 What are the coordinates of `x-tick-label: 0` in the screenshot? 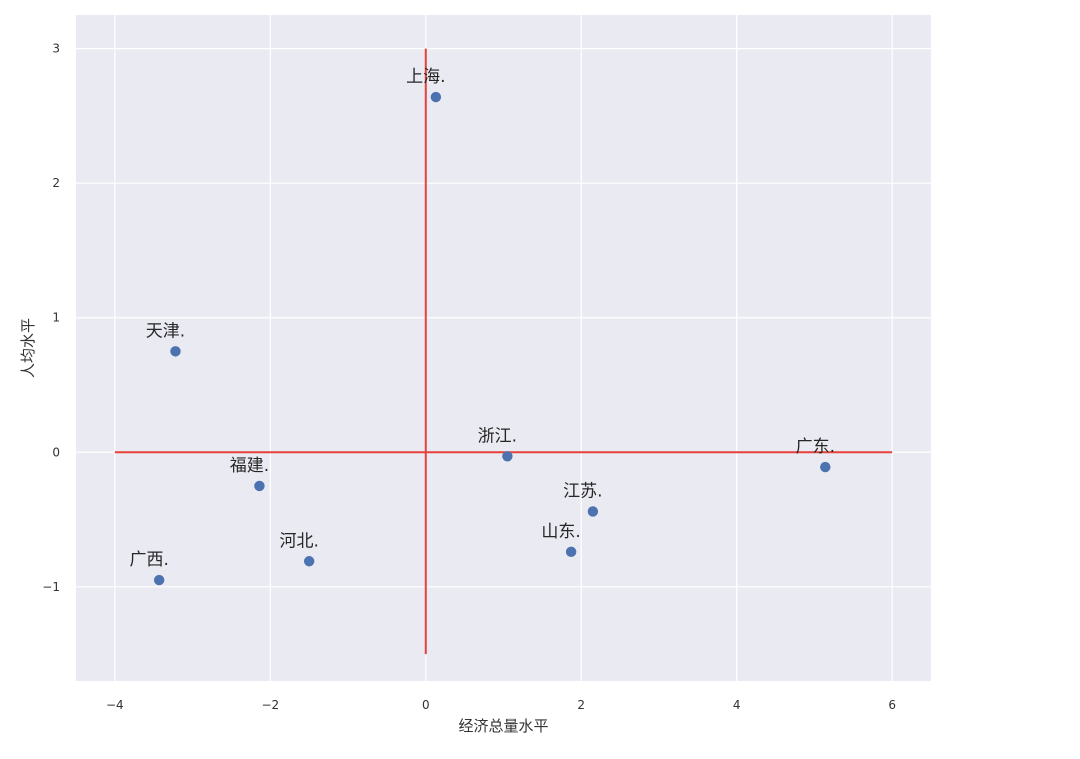 It's located at (426, 705).